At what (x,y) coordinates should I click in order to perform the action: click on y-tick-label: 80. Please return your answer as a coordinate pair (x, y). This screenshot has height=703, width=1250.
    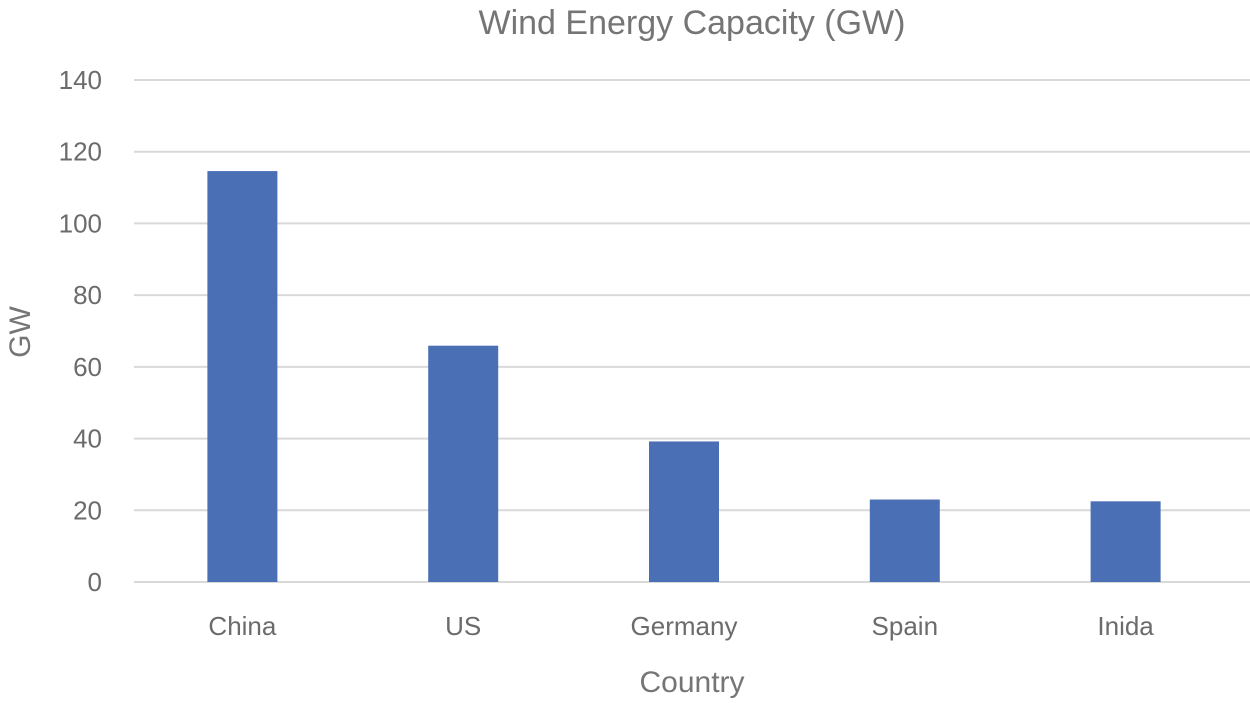
    Looking at the image, I should click on (87, 295).